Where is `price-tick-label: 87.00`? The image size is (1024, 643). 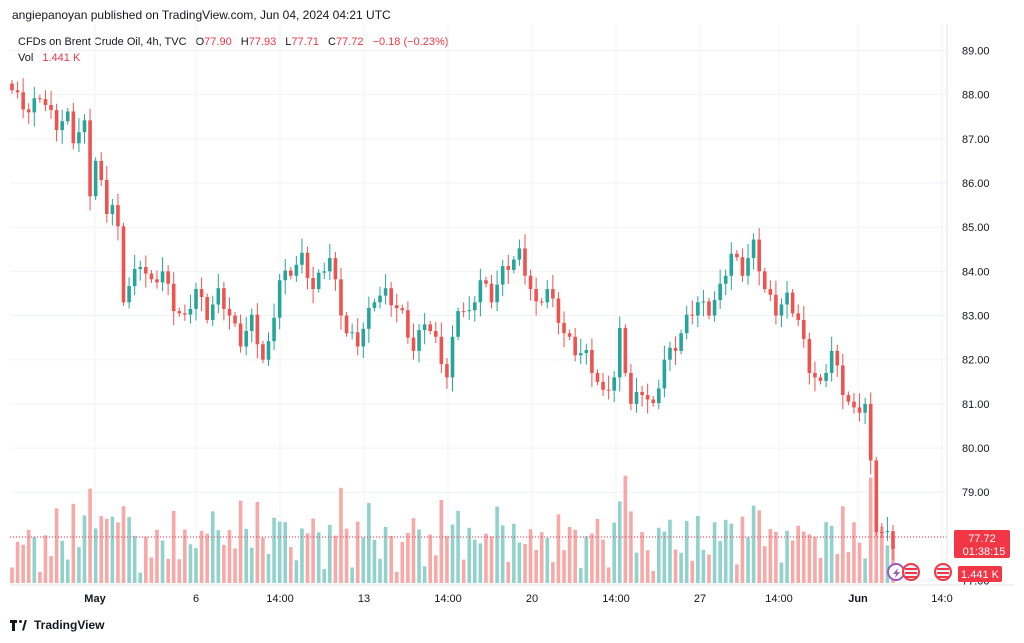 price-tick-label: 87.00 is located at coordinates (976, 140).